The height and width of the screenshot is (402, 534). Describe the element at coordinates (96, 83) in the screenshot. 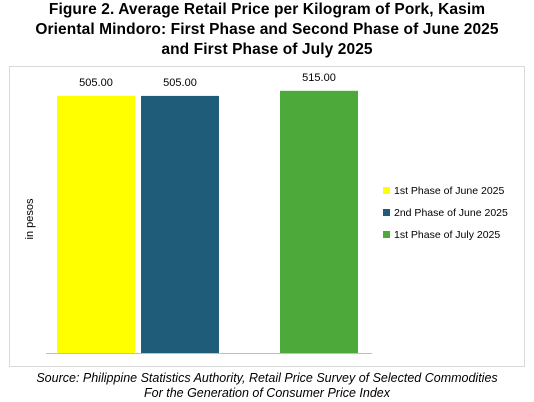

I see `data-label-1: 505.00` at that location.